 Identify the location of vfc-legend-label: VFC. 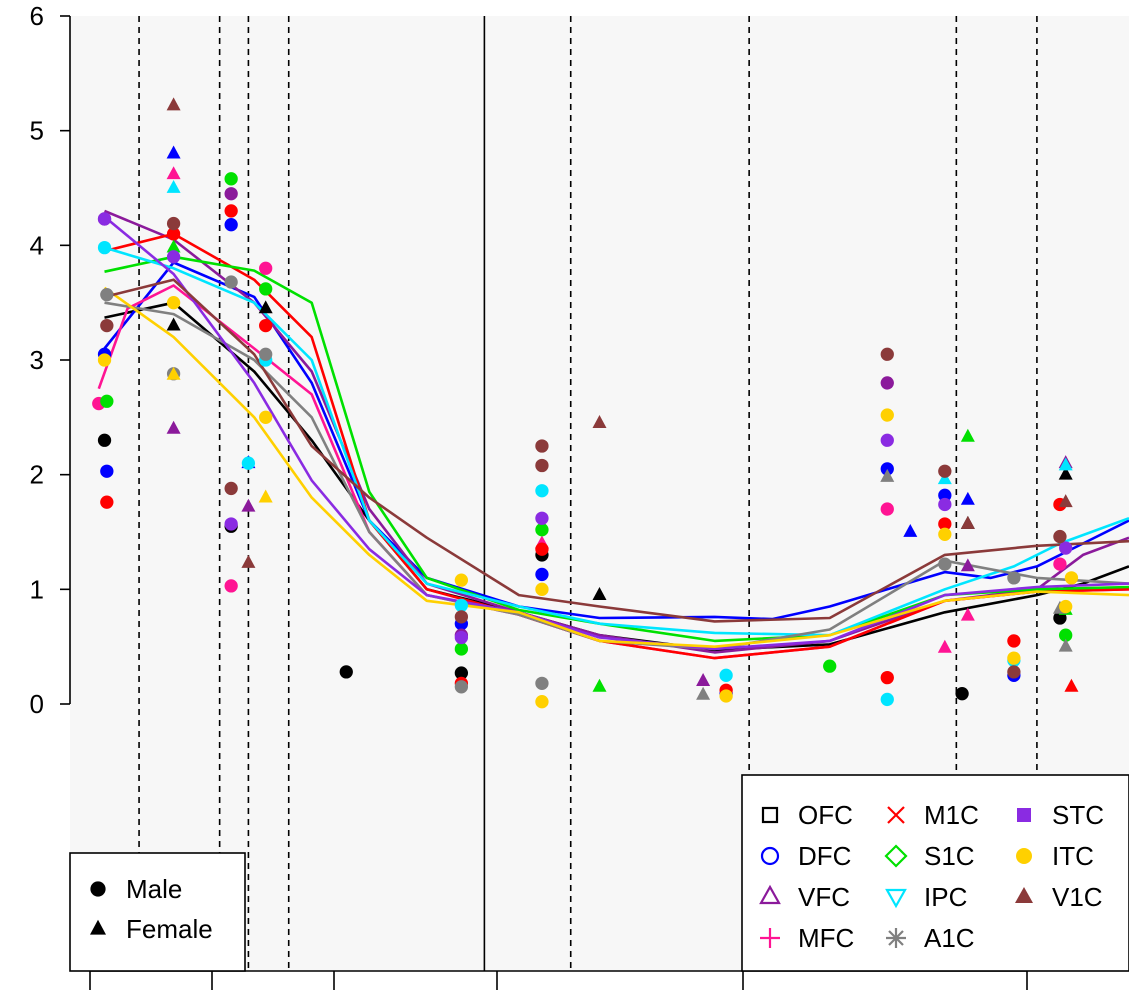
(824, 897).